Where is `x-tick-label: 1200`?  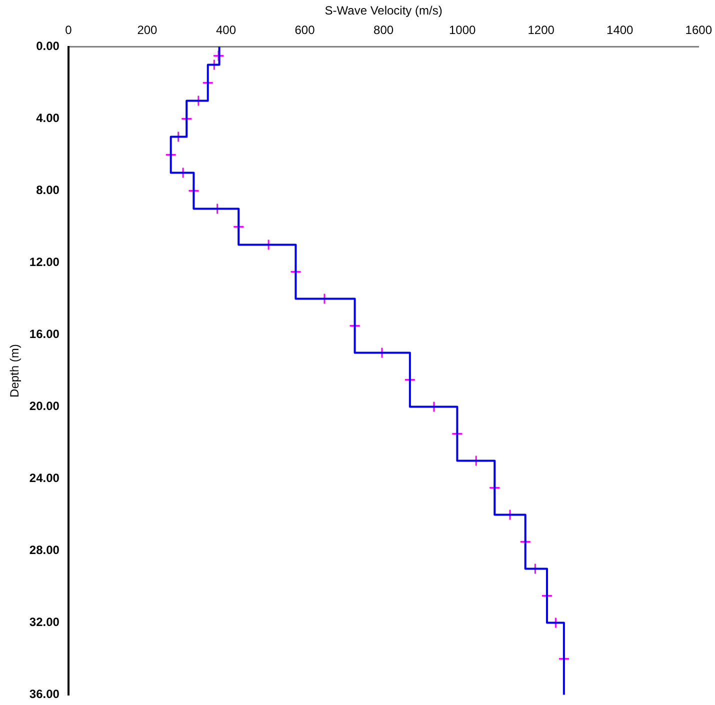 x-tick-label: 1200 is located at coordinates (541, 29).